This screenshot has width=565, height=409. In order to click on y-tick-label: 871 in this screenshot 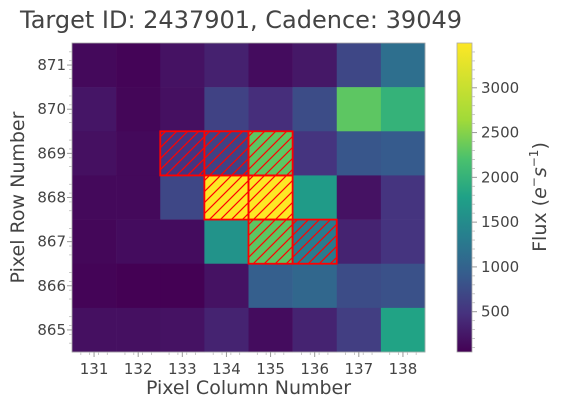, I will do `click(51, 65)`.